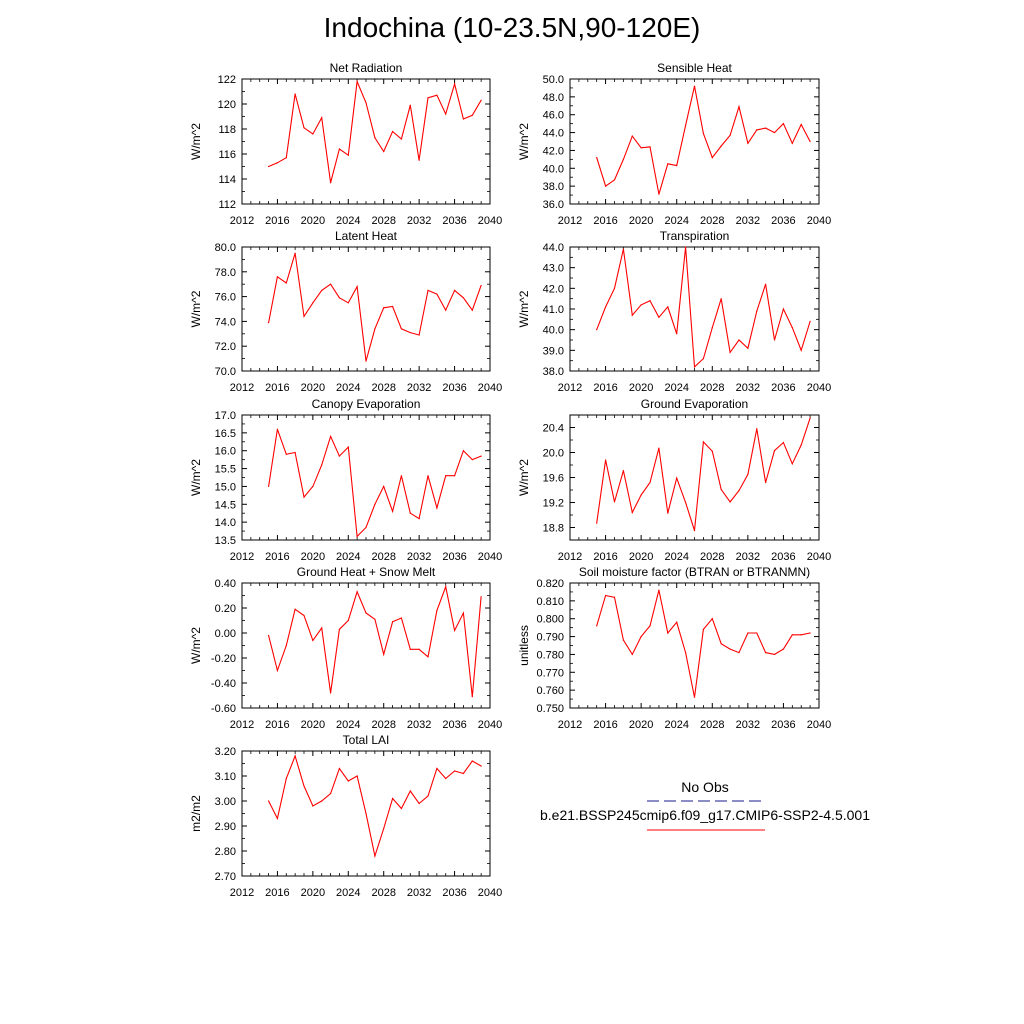 Image resolution: width=1024 pixels, height=1024 pixels. I want to click on legend-label-no-obs: No Obs, so click(705, 787).